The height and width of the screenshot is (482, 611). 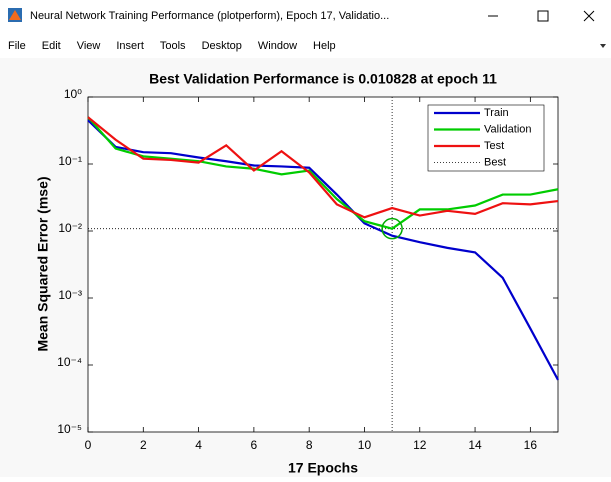 What do you see at coordinates (486, 138) in the screenshot?
I see `legend` at bounding box center [486, 138].